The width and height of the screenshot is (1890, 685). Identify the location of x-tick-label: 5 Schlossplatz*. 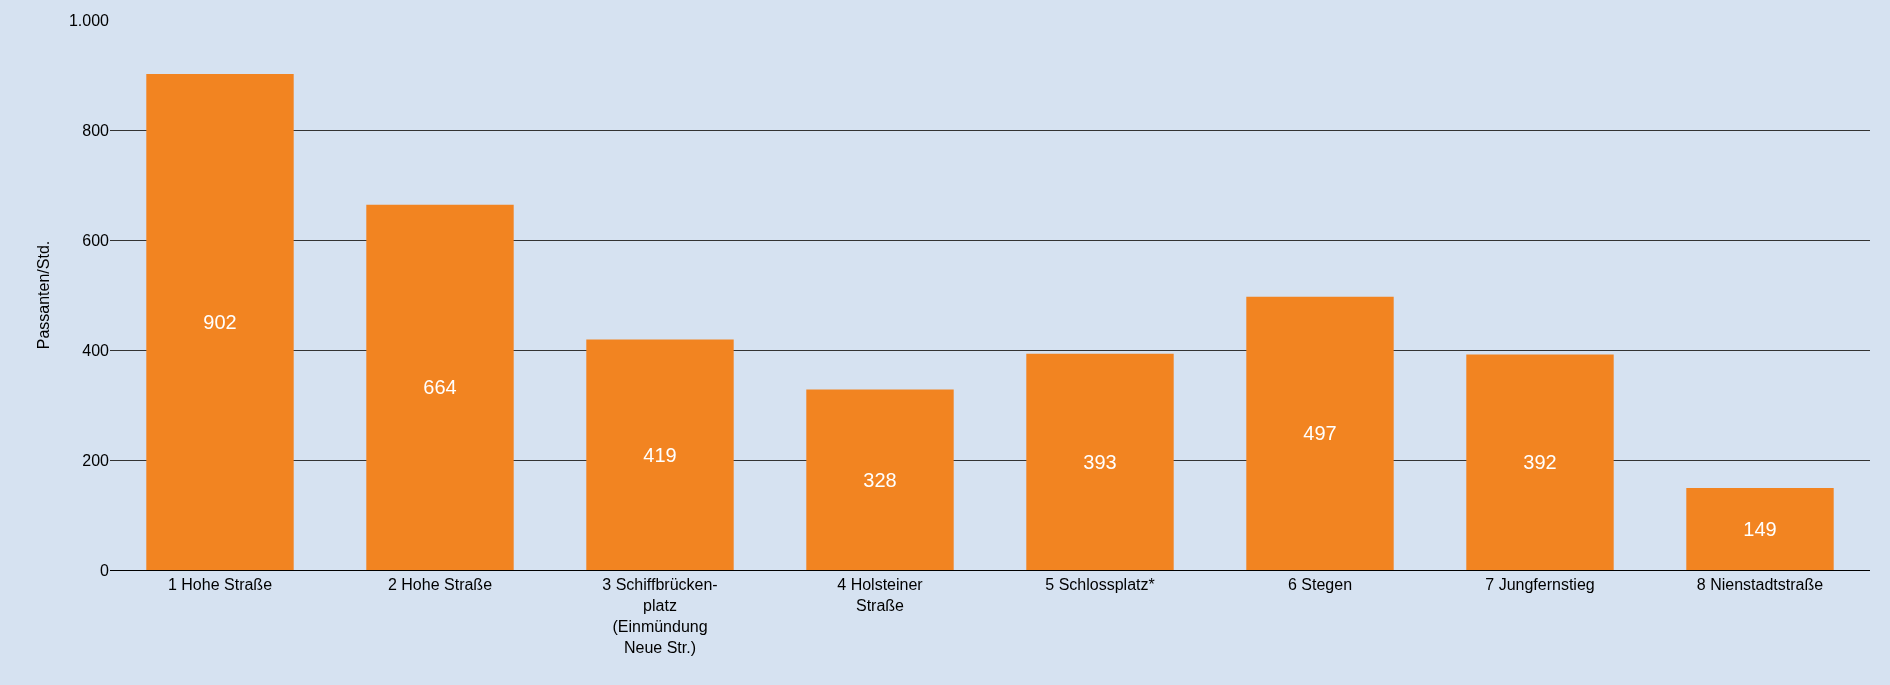
(1100, 585).